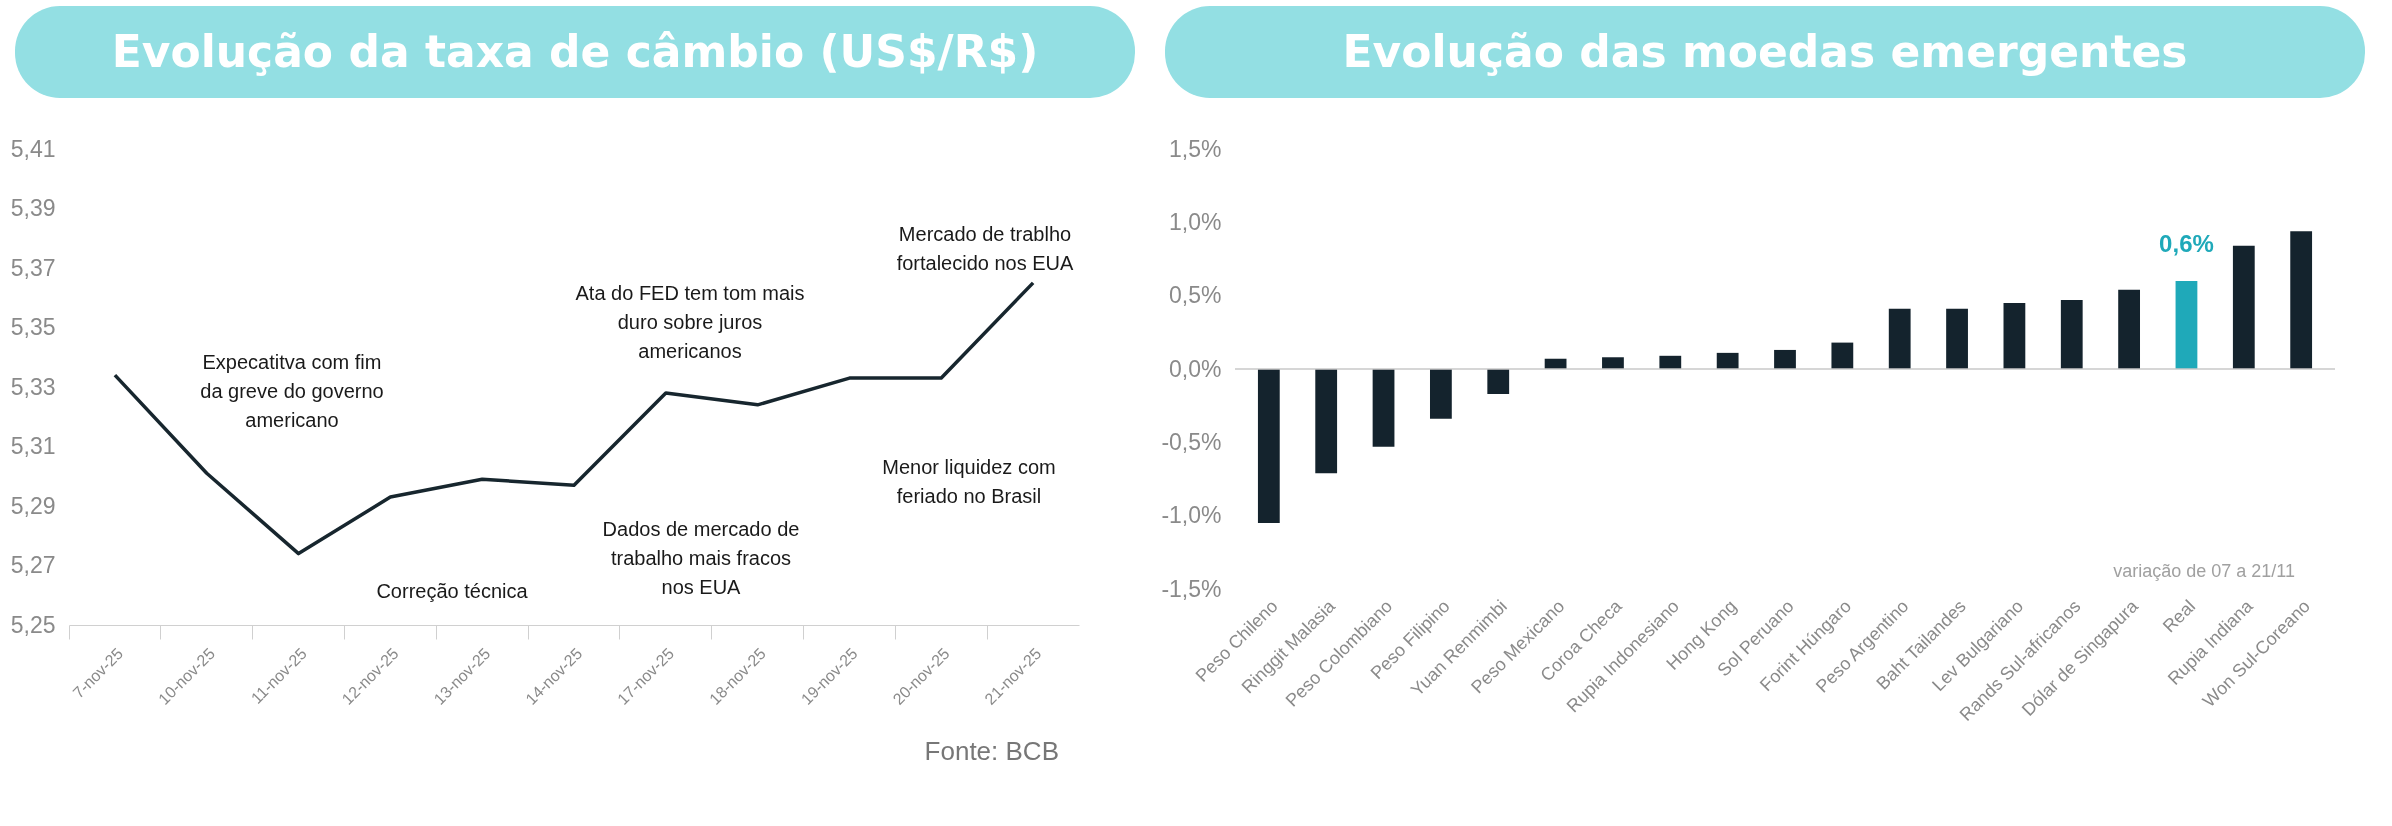 This screenshot has height=826, width=2392. What do you see at coordinates (33, 505) in the screenshot?
I see `y-tick-label: 5,29` at bounding box center [33, 505].